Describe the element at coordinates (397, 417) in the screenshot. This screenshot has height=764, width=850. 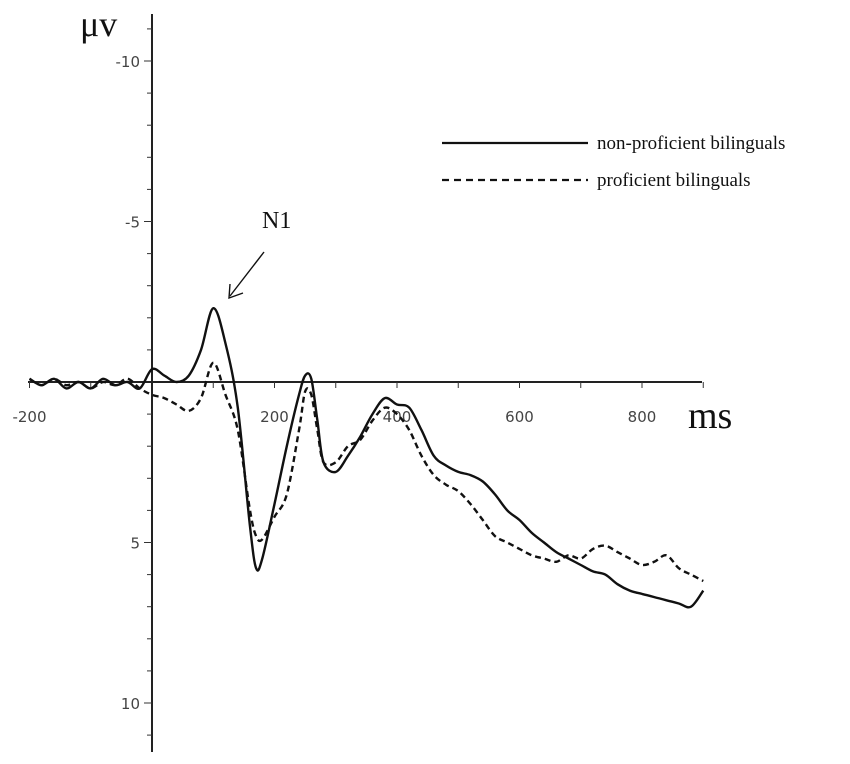
I see `x-tick-label: 400` at that location.